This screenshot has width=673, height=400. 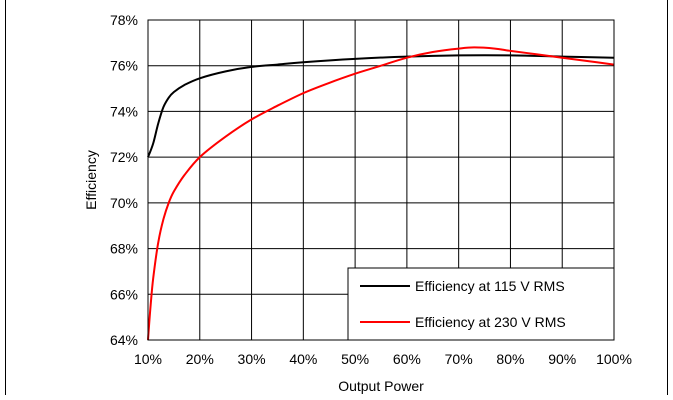 I want to click on y-tick-label: 76%, so click(x=124, y=66).